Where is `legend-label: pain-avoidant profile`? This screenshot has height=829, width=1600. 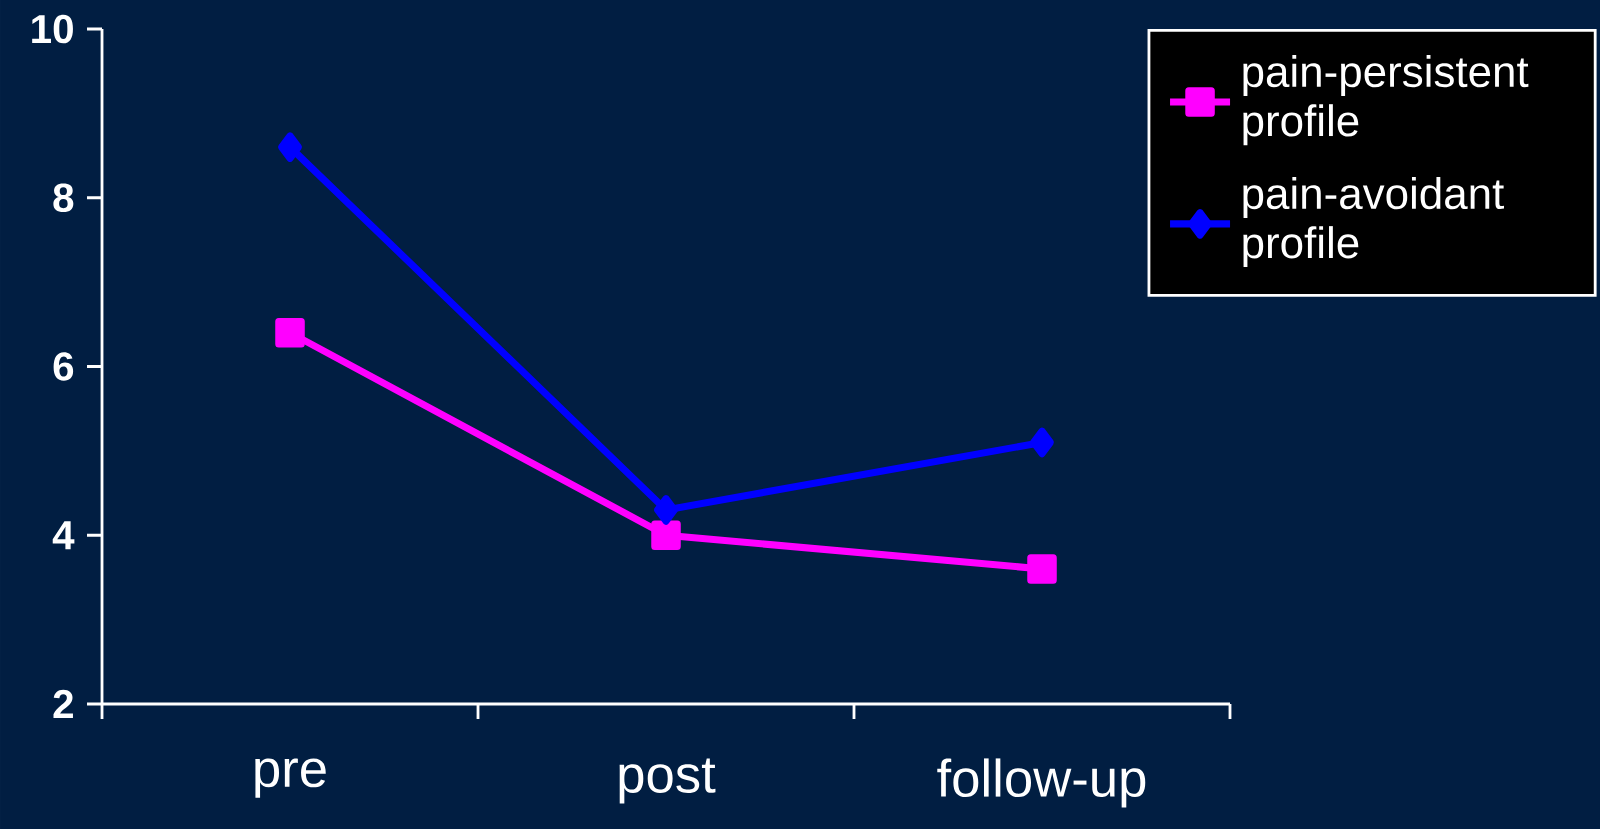 legend-label: pain-avoidant profile is located at coordinates (1373, 222).